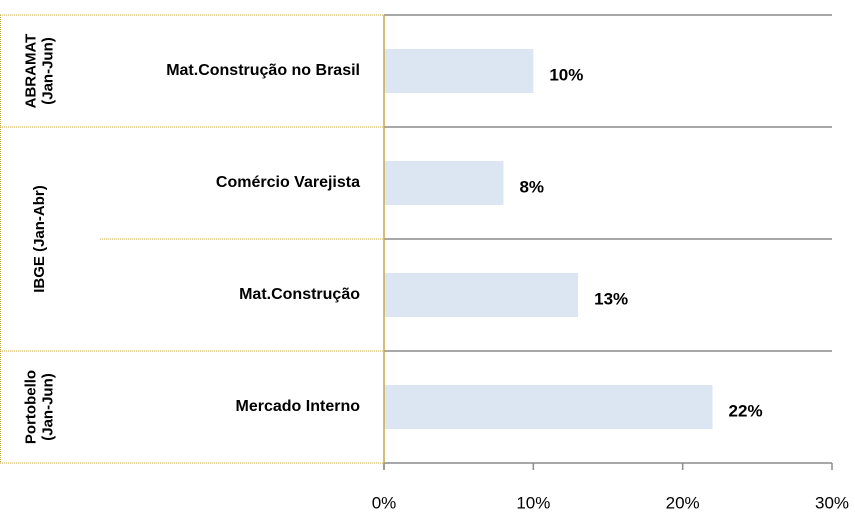 The width and height of the screenshot is (855, 516). I want to click on category-label: Comércio Varejista, so click(288, 182).